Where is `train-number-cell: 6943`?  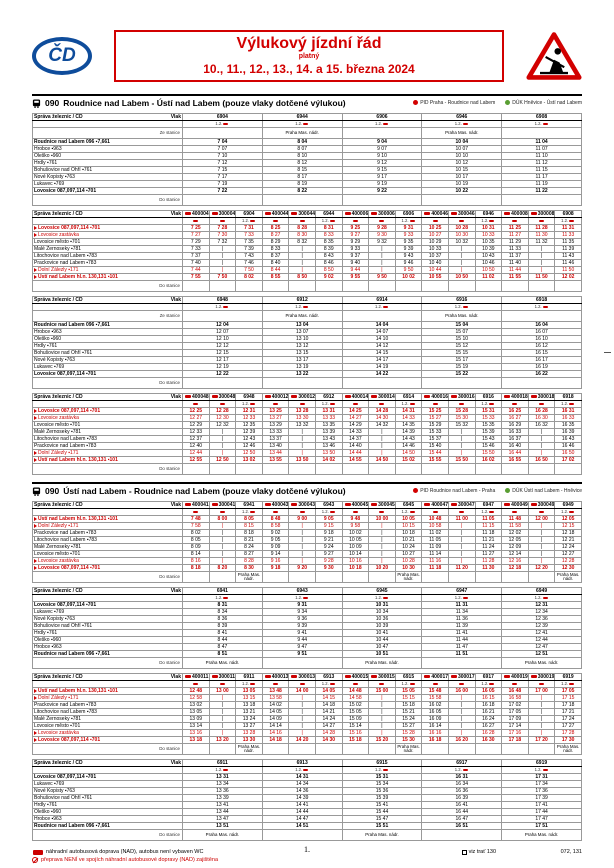 train-number-cell: 6943 is located at coordinates (302, 591).